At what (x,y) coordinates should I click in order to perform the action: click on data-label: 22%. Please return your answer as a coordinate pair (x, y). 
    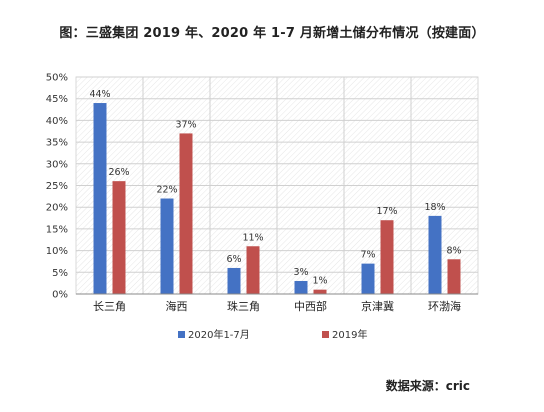
    Looking at the image, I should click on (166, 190).